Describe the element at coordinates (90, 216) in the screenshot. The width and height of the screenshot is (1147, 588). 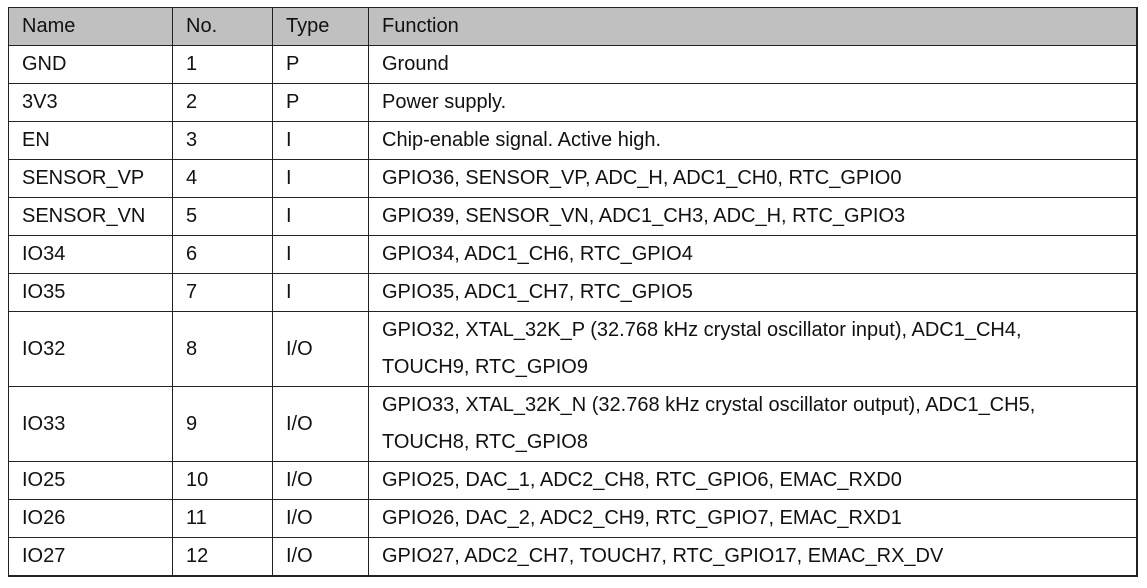
I see `cell-name: SENSOR_VN` at that location.